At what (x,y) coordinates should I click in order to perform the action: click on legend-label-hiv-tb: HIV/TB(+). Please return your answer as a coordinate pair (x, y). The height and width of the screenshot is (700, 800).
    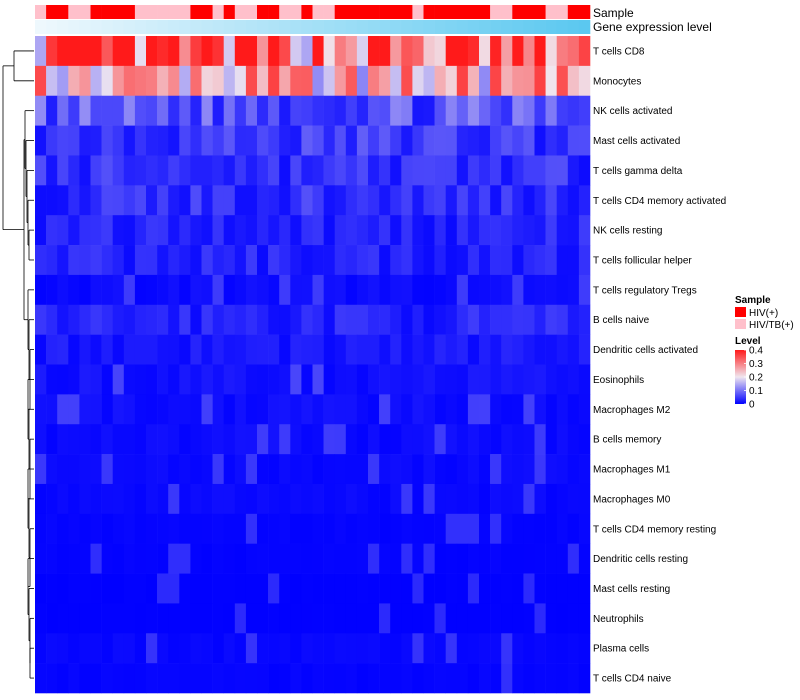
    Looking at the image, I should click on (771, 325).